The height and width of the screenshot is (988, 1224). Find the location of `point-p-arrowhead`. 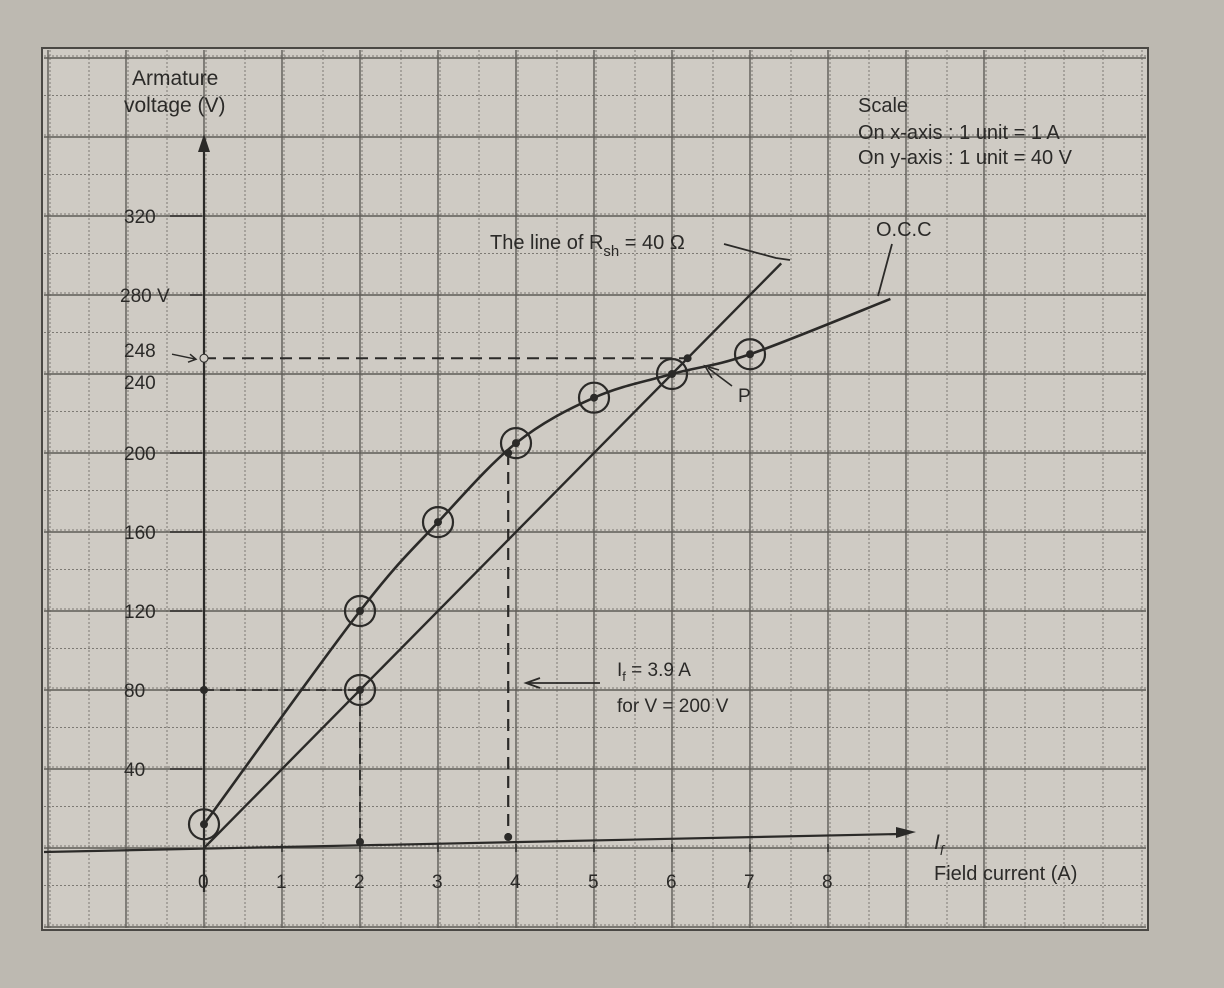

point-p-arrowhead is located at coordinates (711, 371).